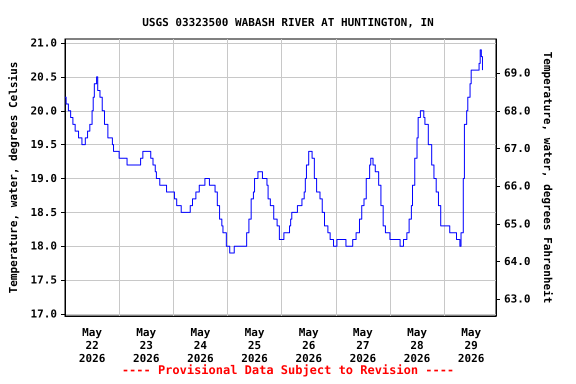 This screenshot has height=384, width=576. Describe the element at coordinates (363, 345) in the screenshot. I see `x-tick-label: May 27 2026` at that location.